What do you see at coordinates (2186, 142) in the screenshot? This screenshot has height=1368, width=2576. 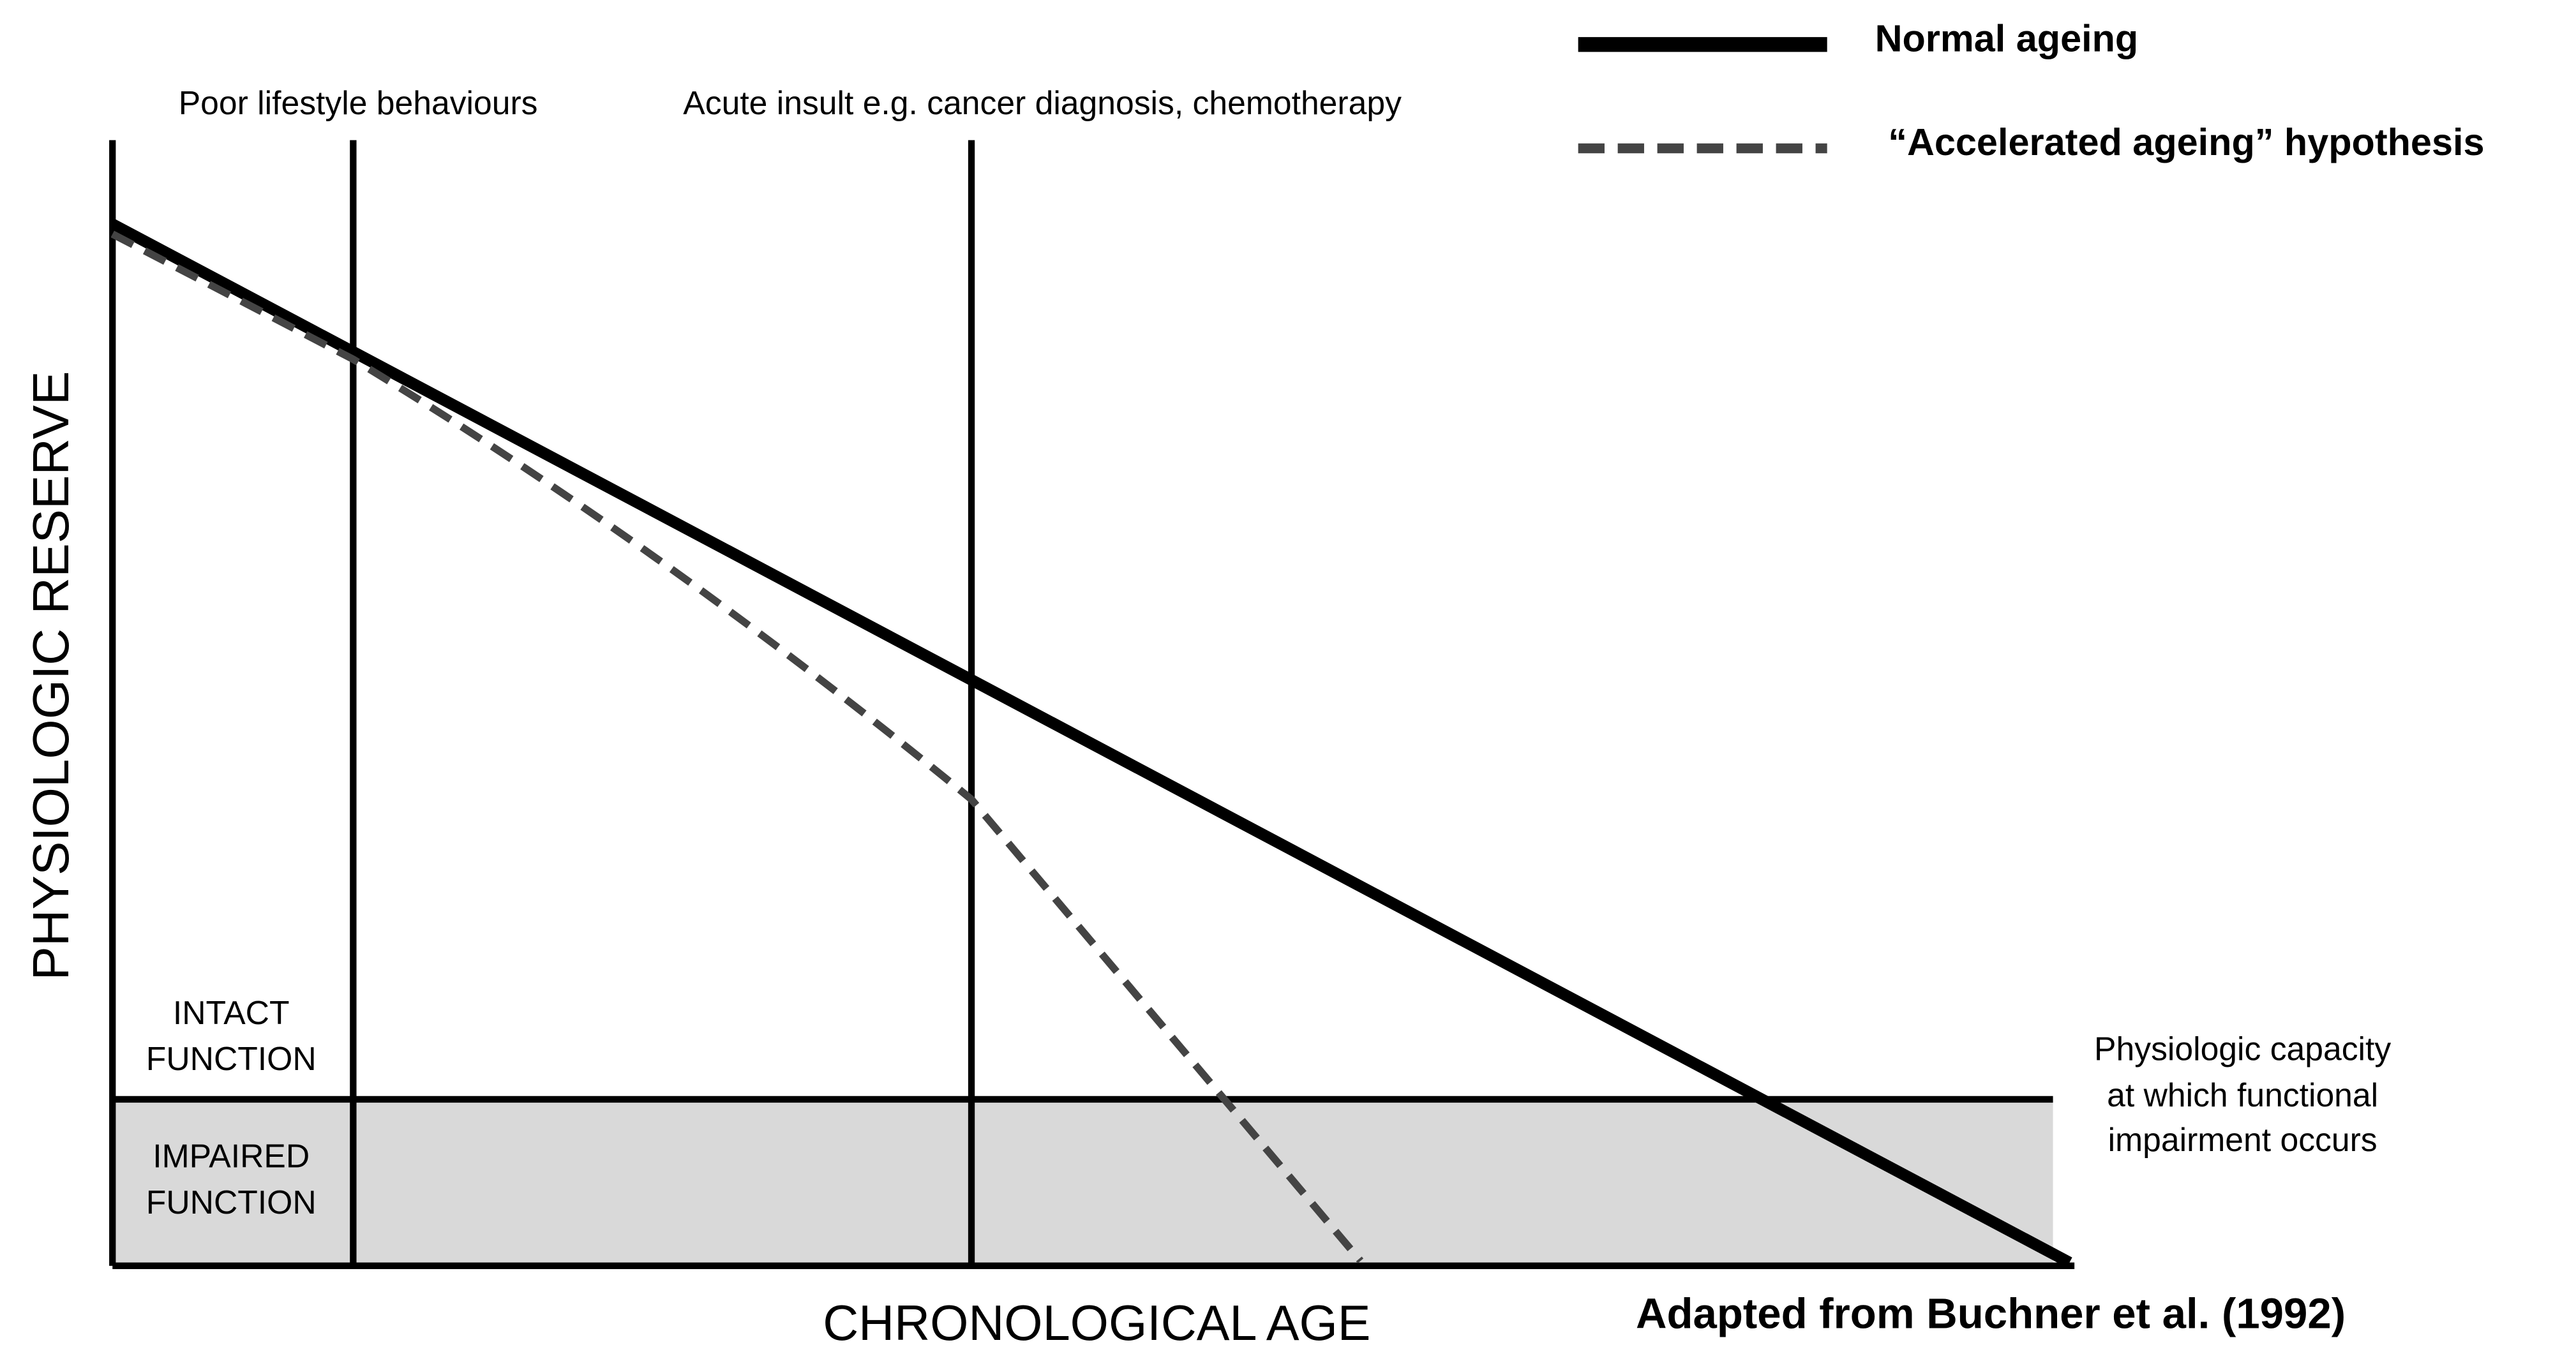 I see `legend-label: “Accelerated ageing” hypothesis` at bounding box center [2186, 142].